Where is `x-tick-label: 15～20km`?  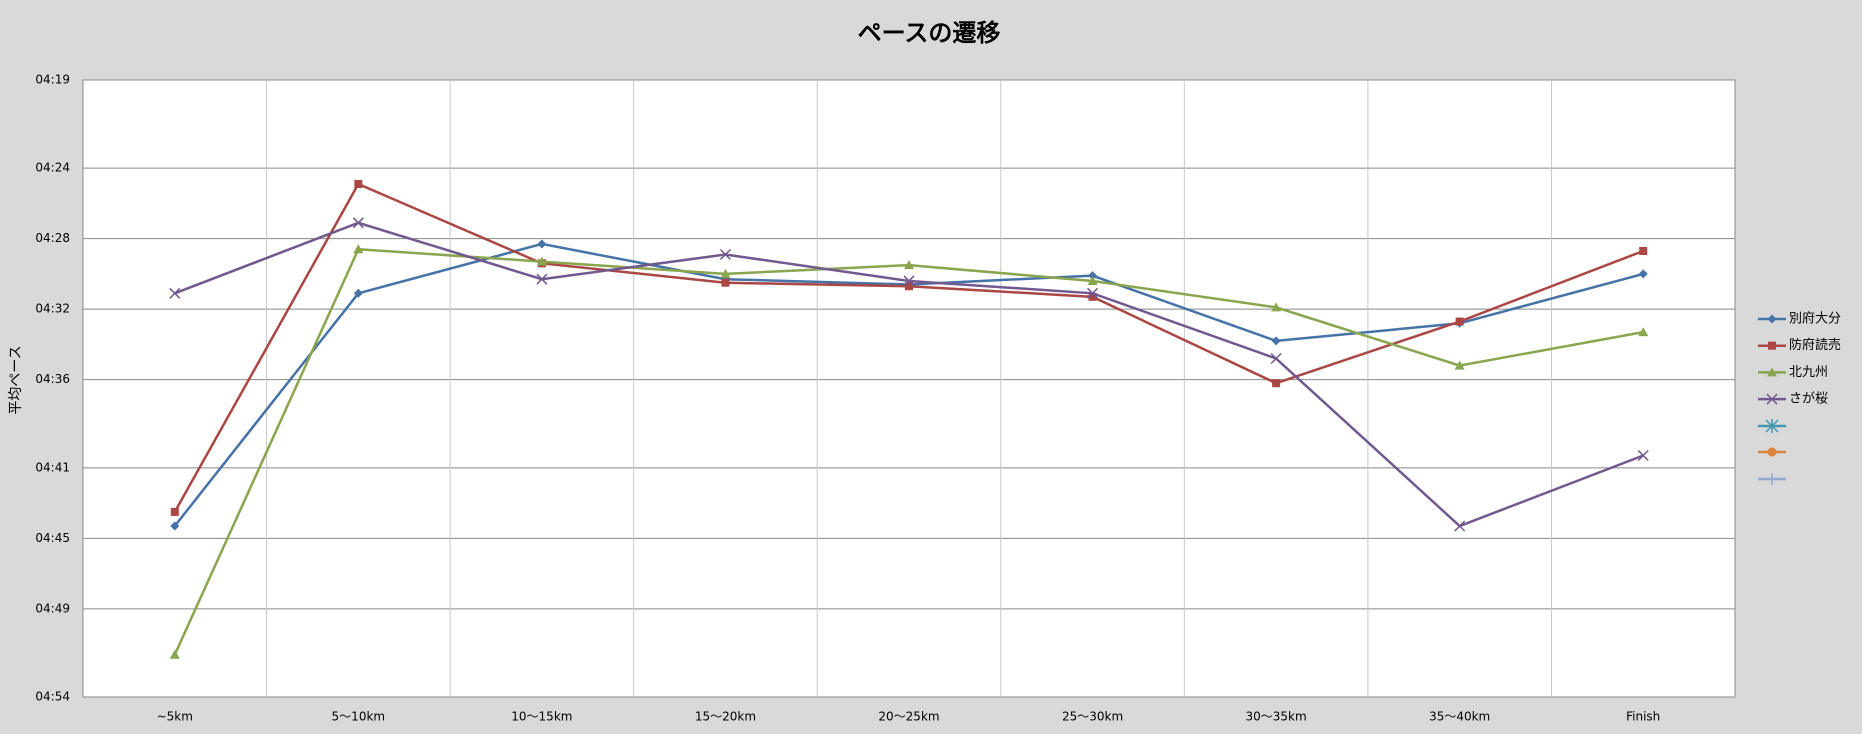
x-tick-label: 15～20km is located at coordinates (725, 717).